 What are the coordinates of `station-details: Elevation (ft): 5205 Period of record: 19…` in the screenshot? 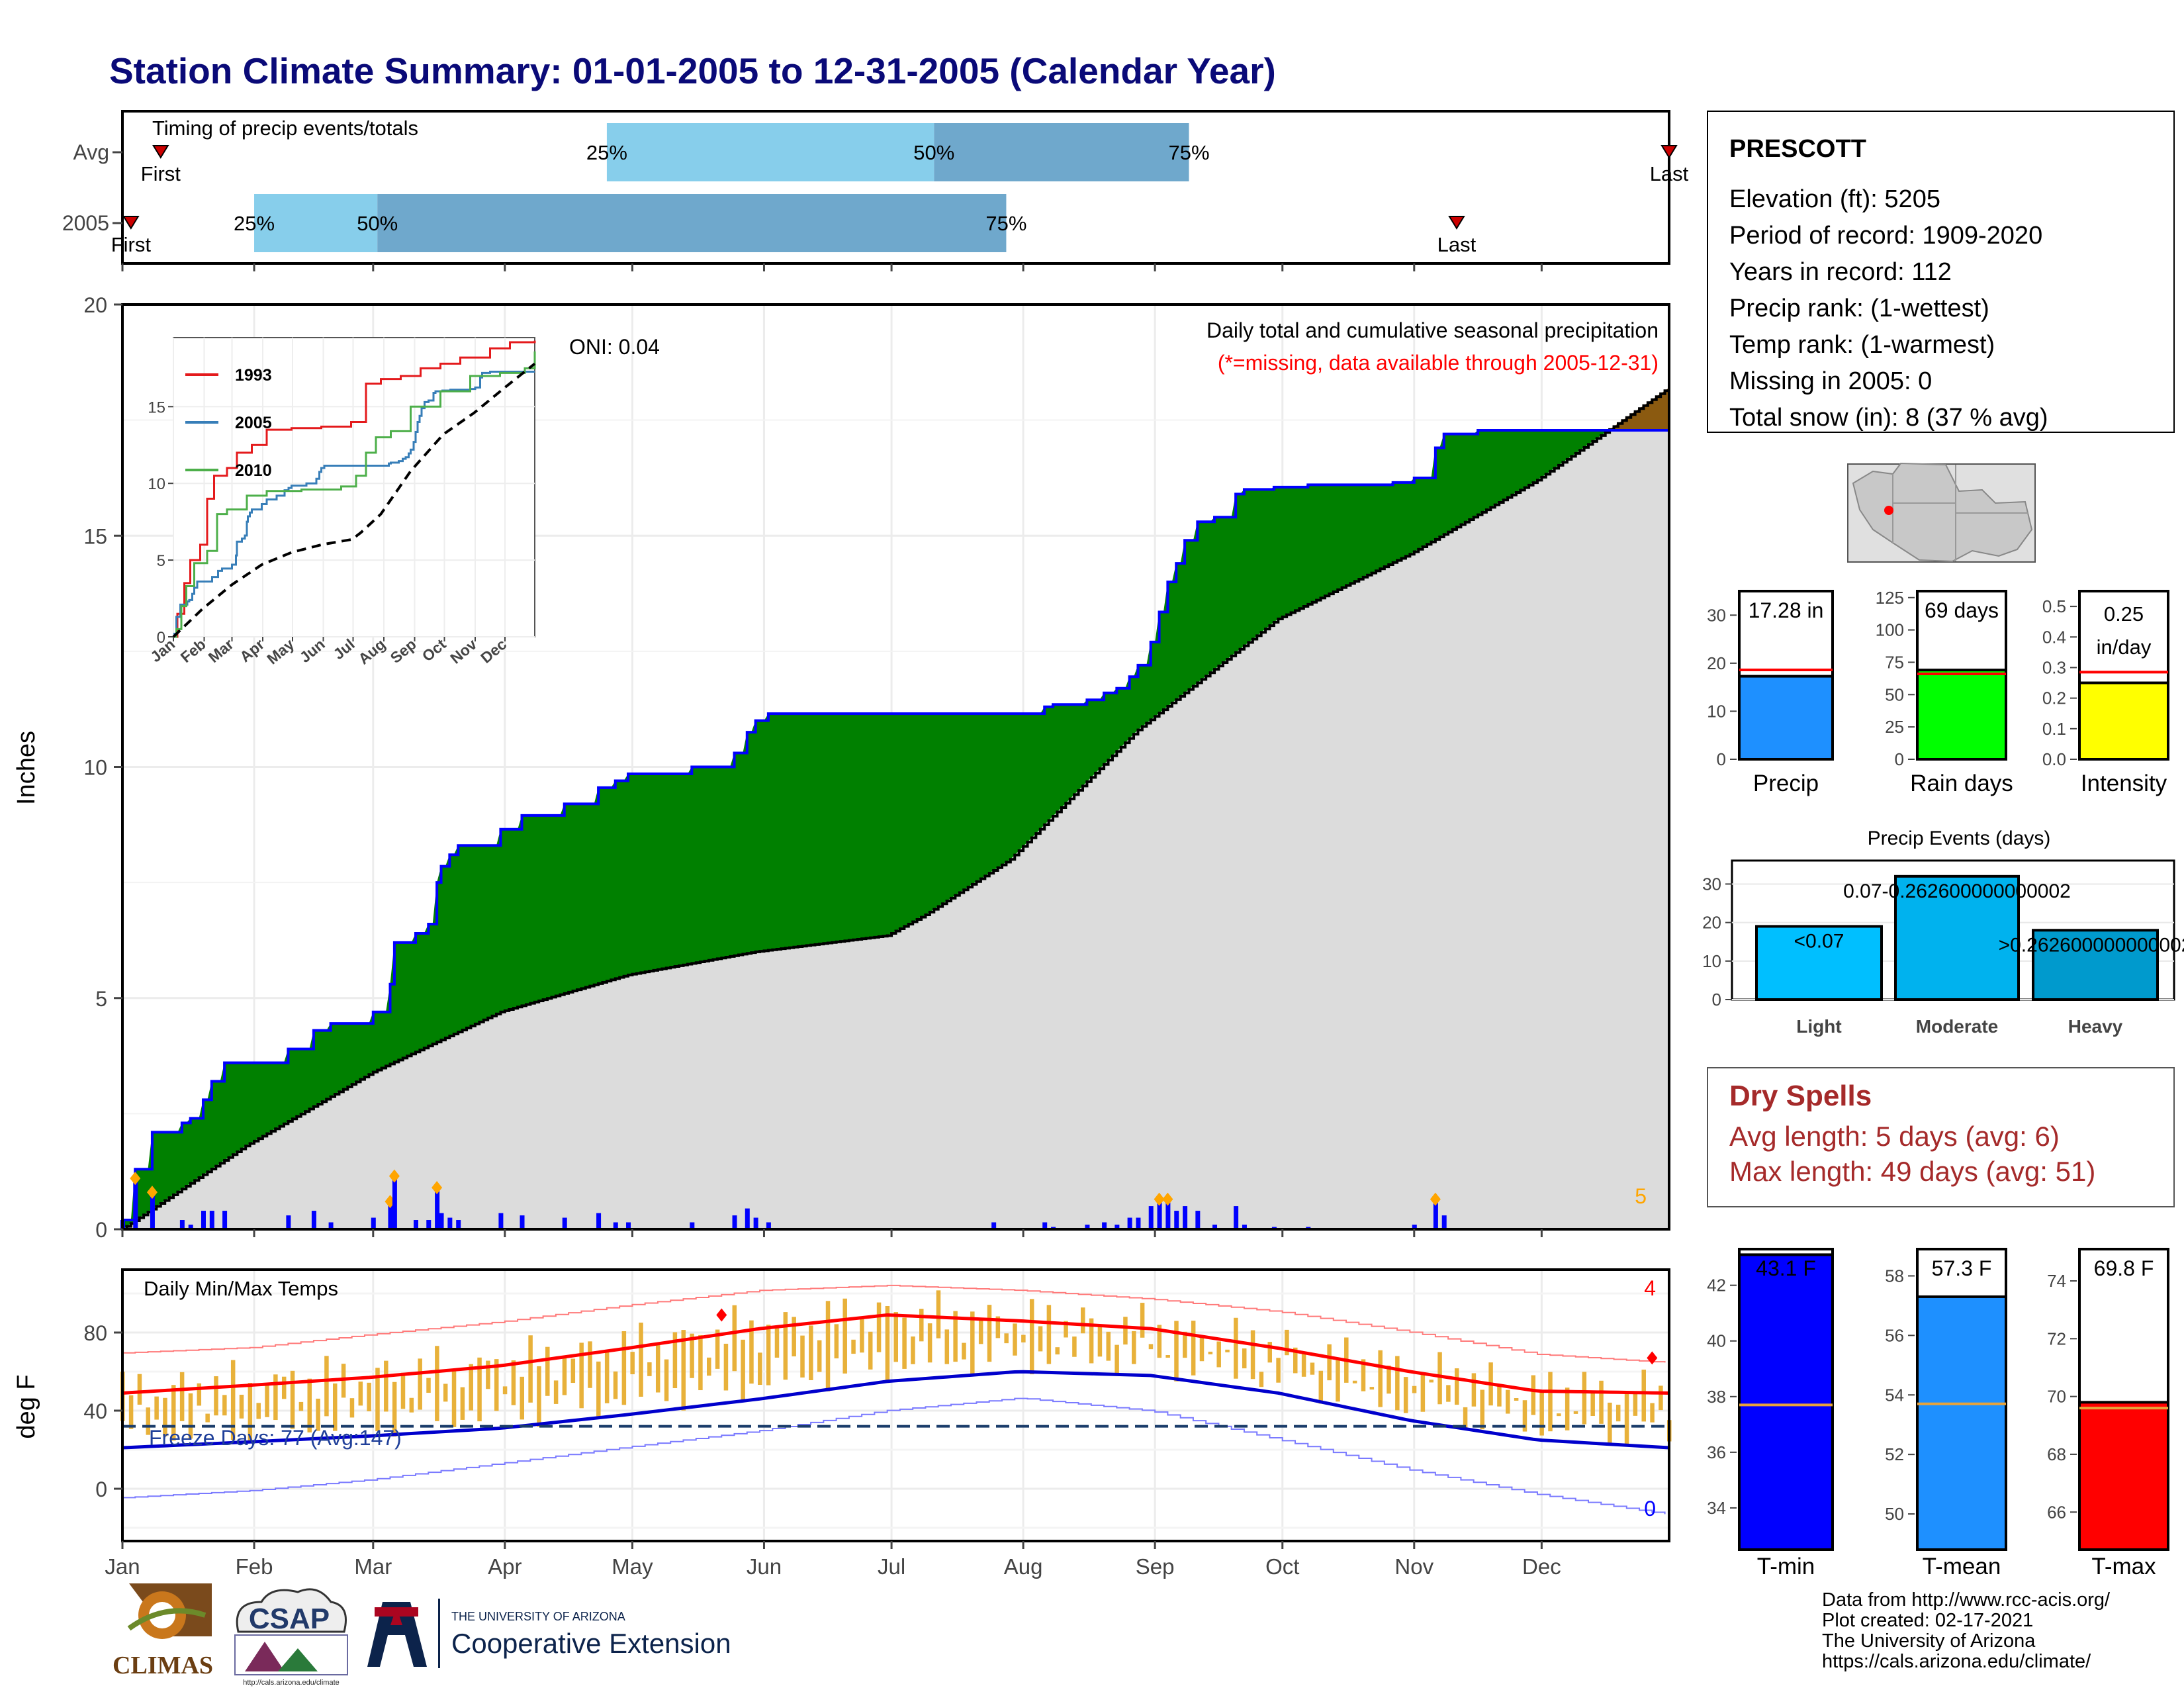 It's located at (1888, 308).